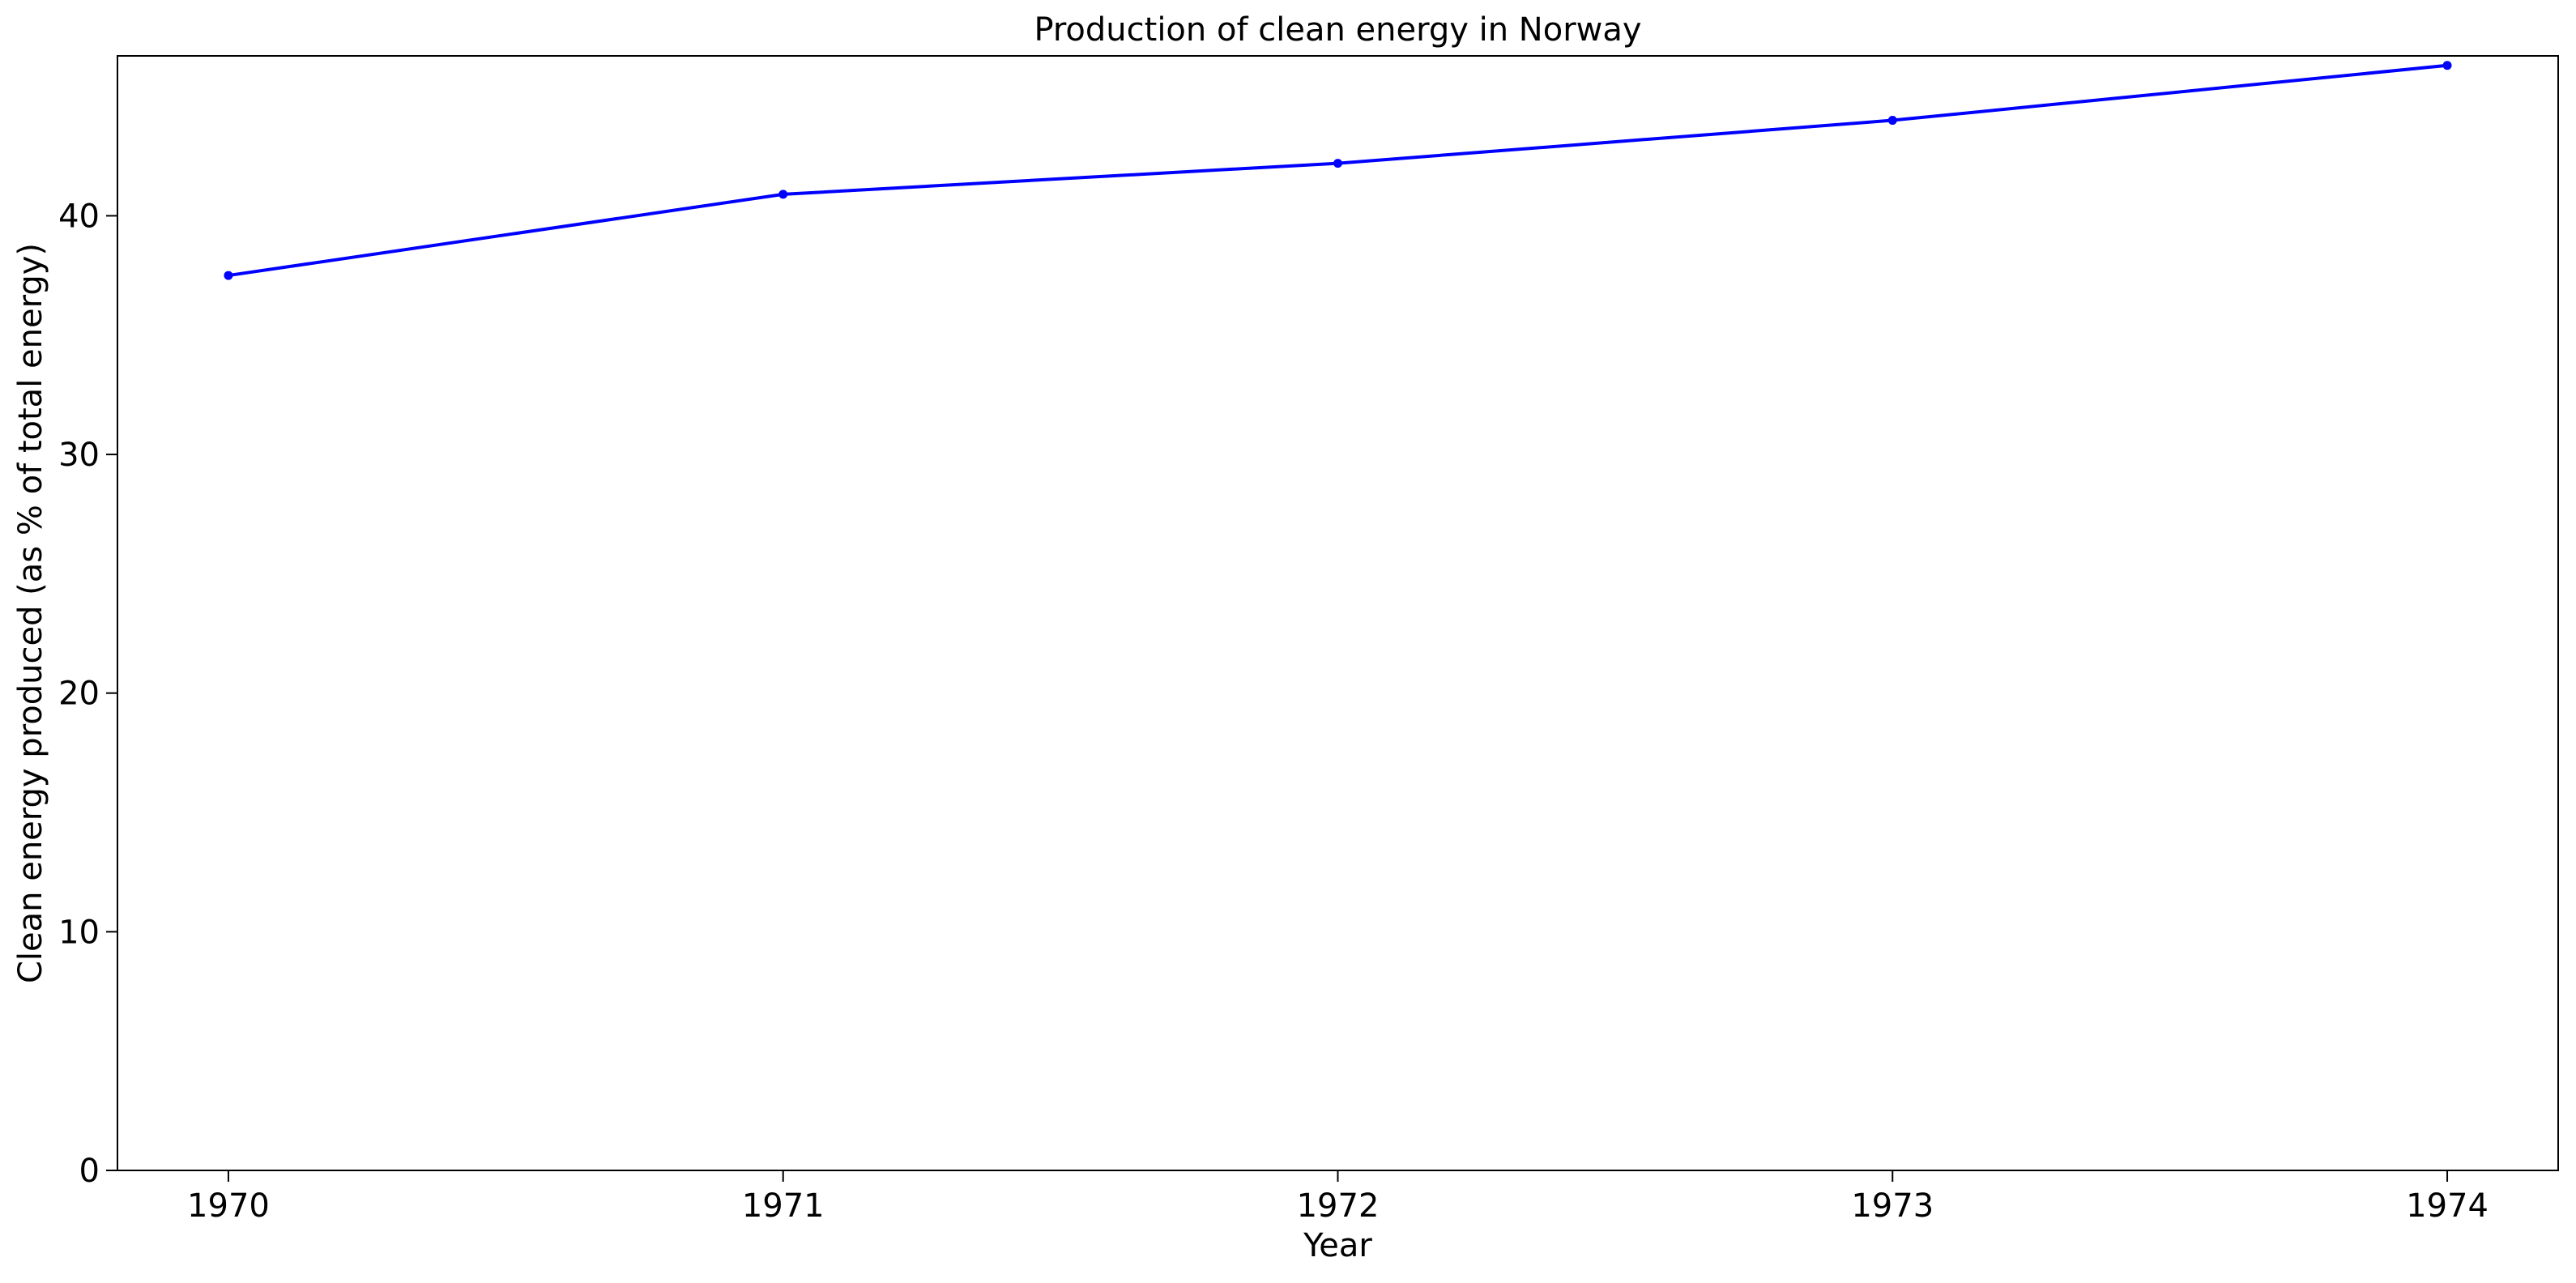 Image resolution: width=2576 pixels, height=1283 pixels. What do you see at coordinates (79, 694) in the screenshot?
I see `y-tick-label: 20` at bounding box center [79, 694].